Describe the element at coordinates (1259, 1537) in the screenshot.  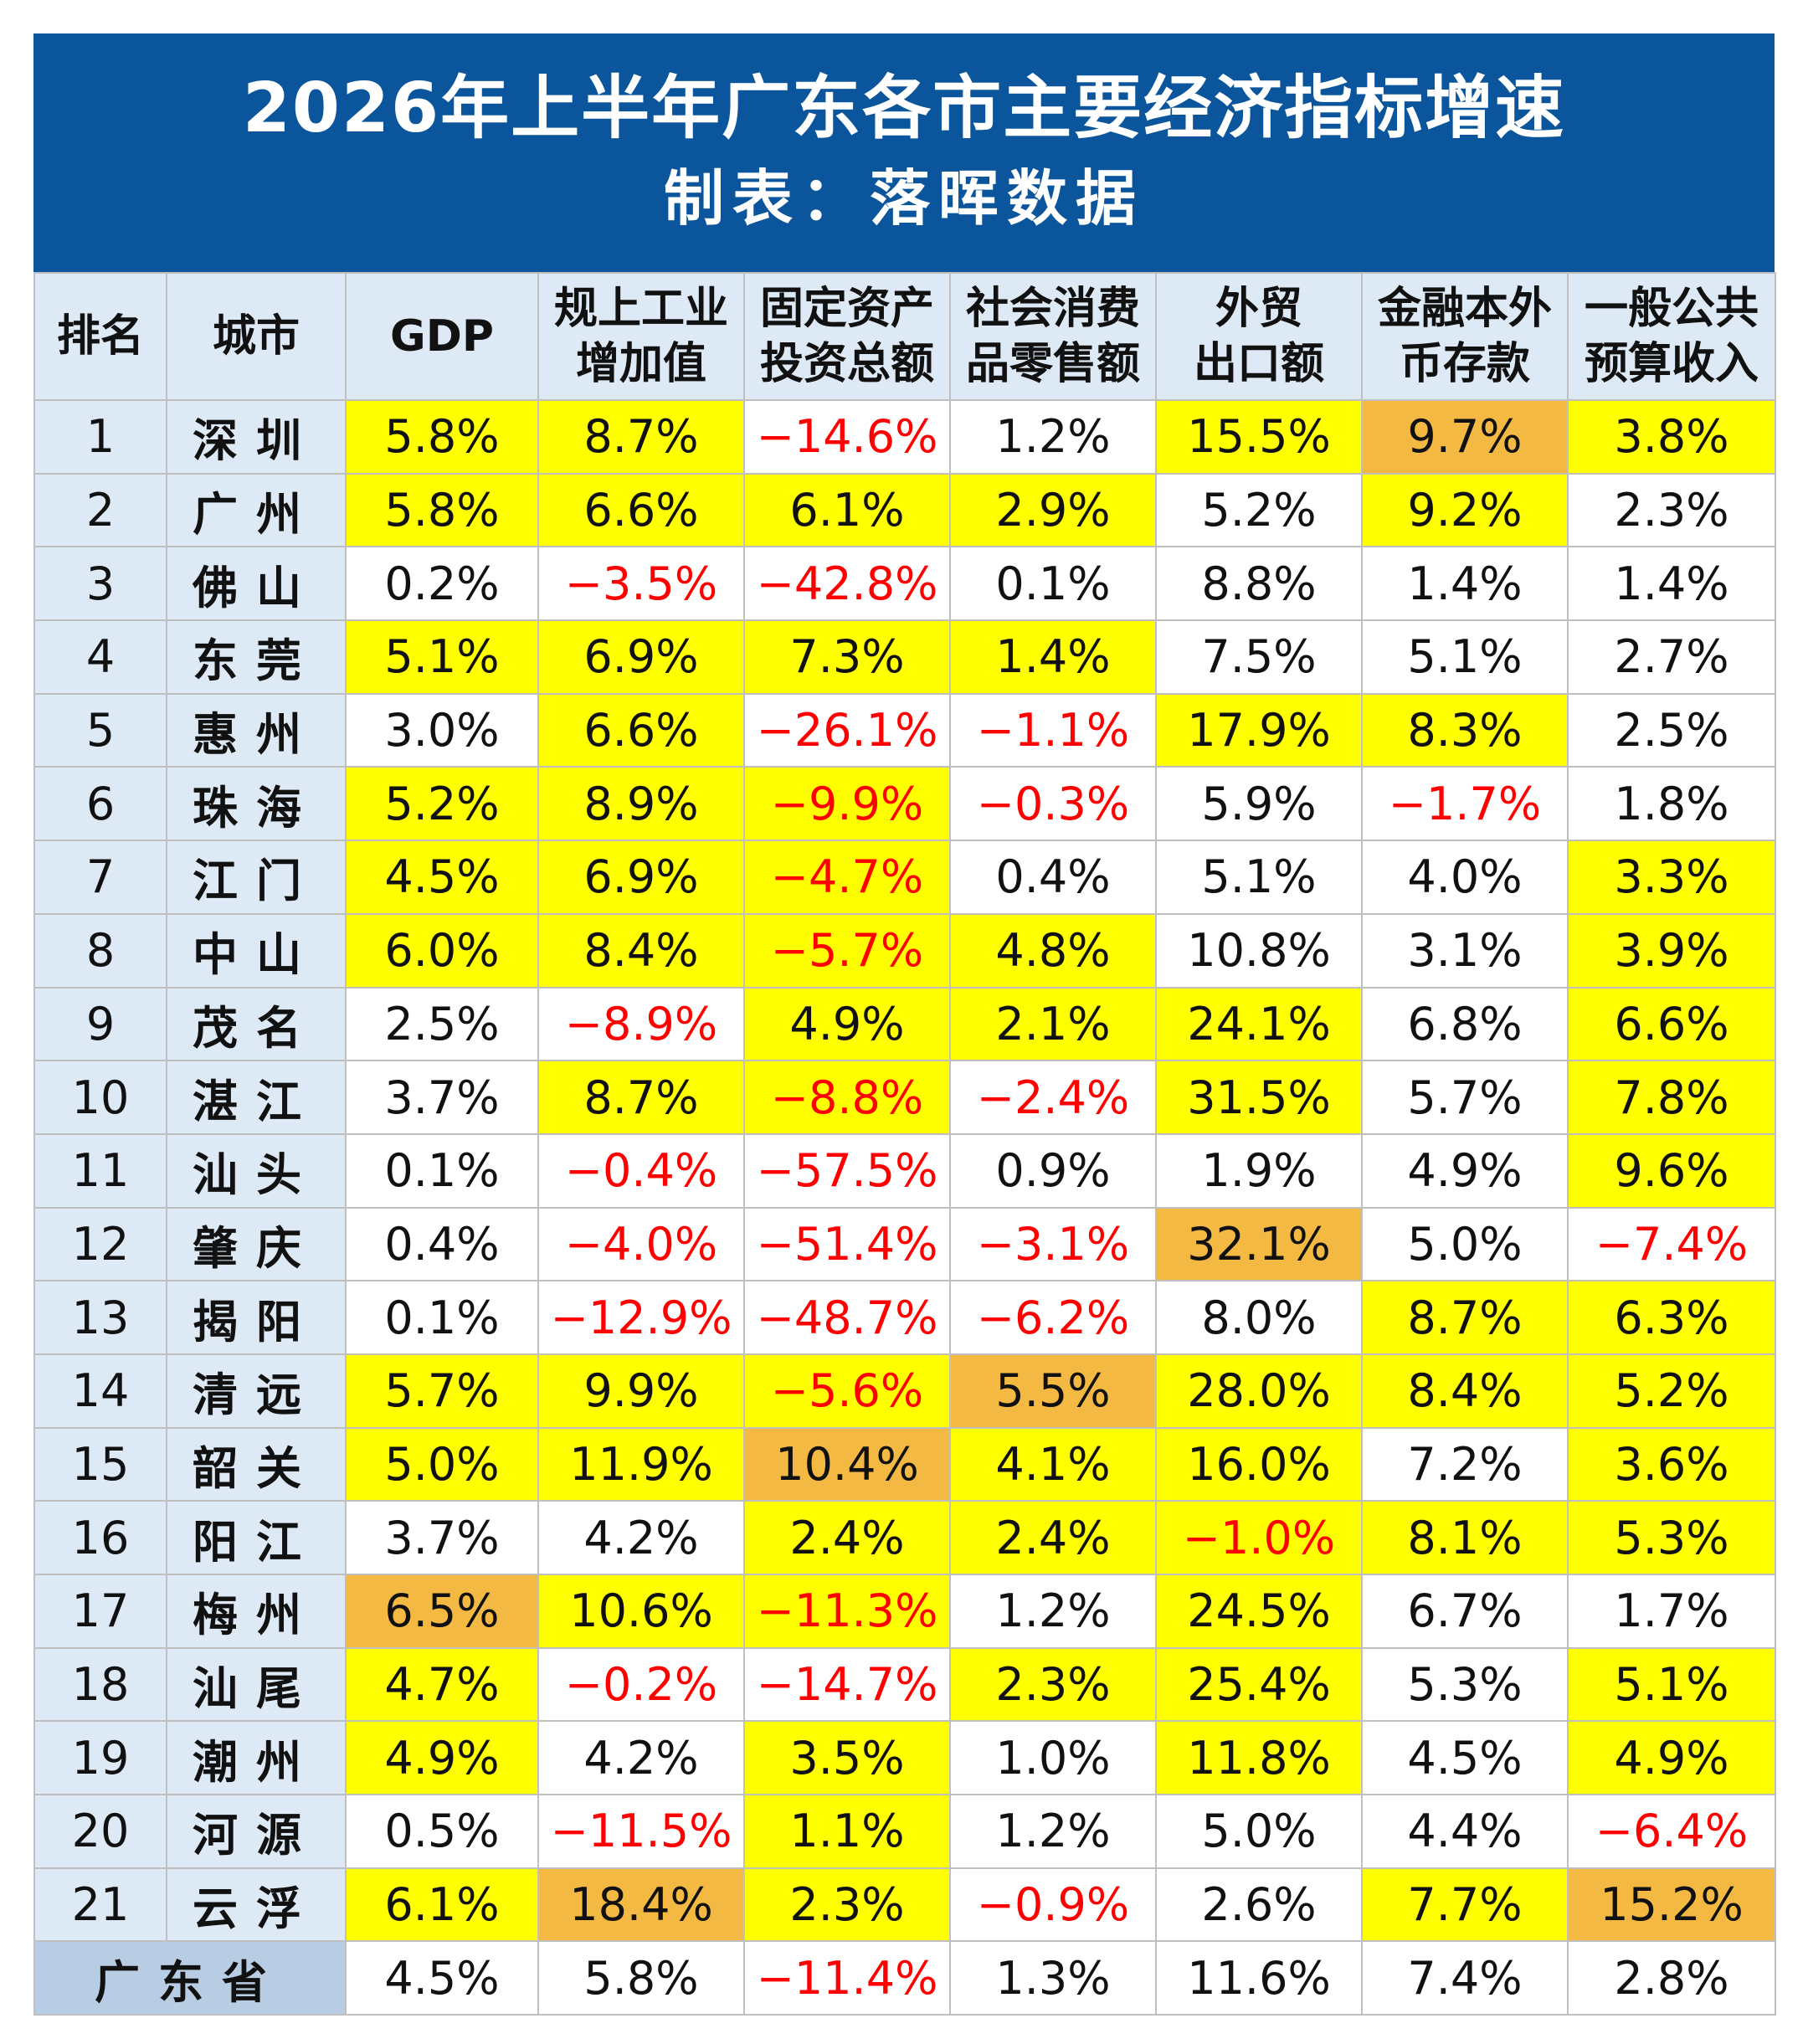
I see `value-cell: −1.0%` at that location.